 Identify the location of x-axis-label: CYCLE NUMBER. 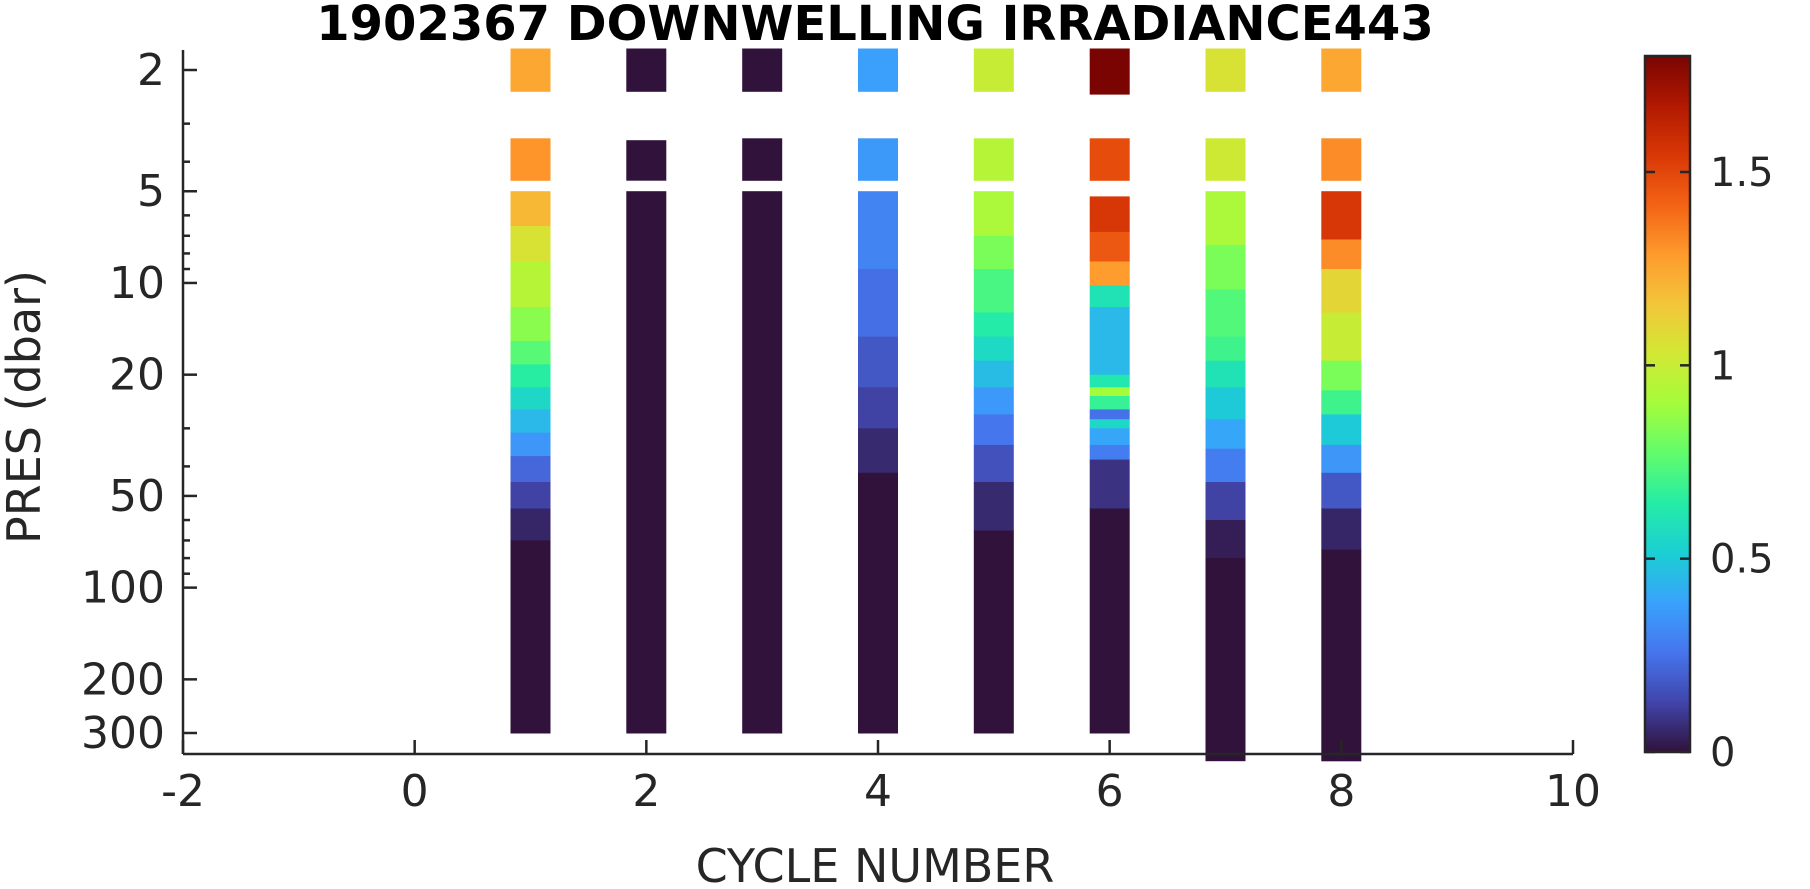
(875, 864).